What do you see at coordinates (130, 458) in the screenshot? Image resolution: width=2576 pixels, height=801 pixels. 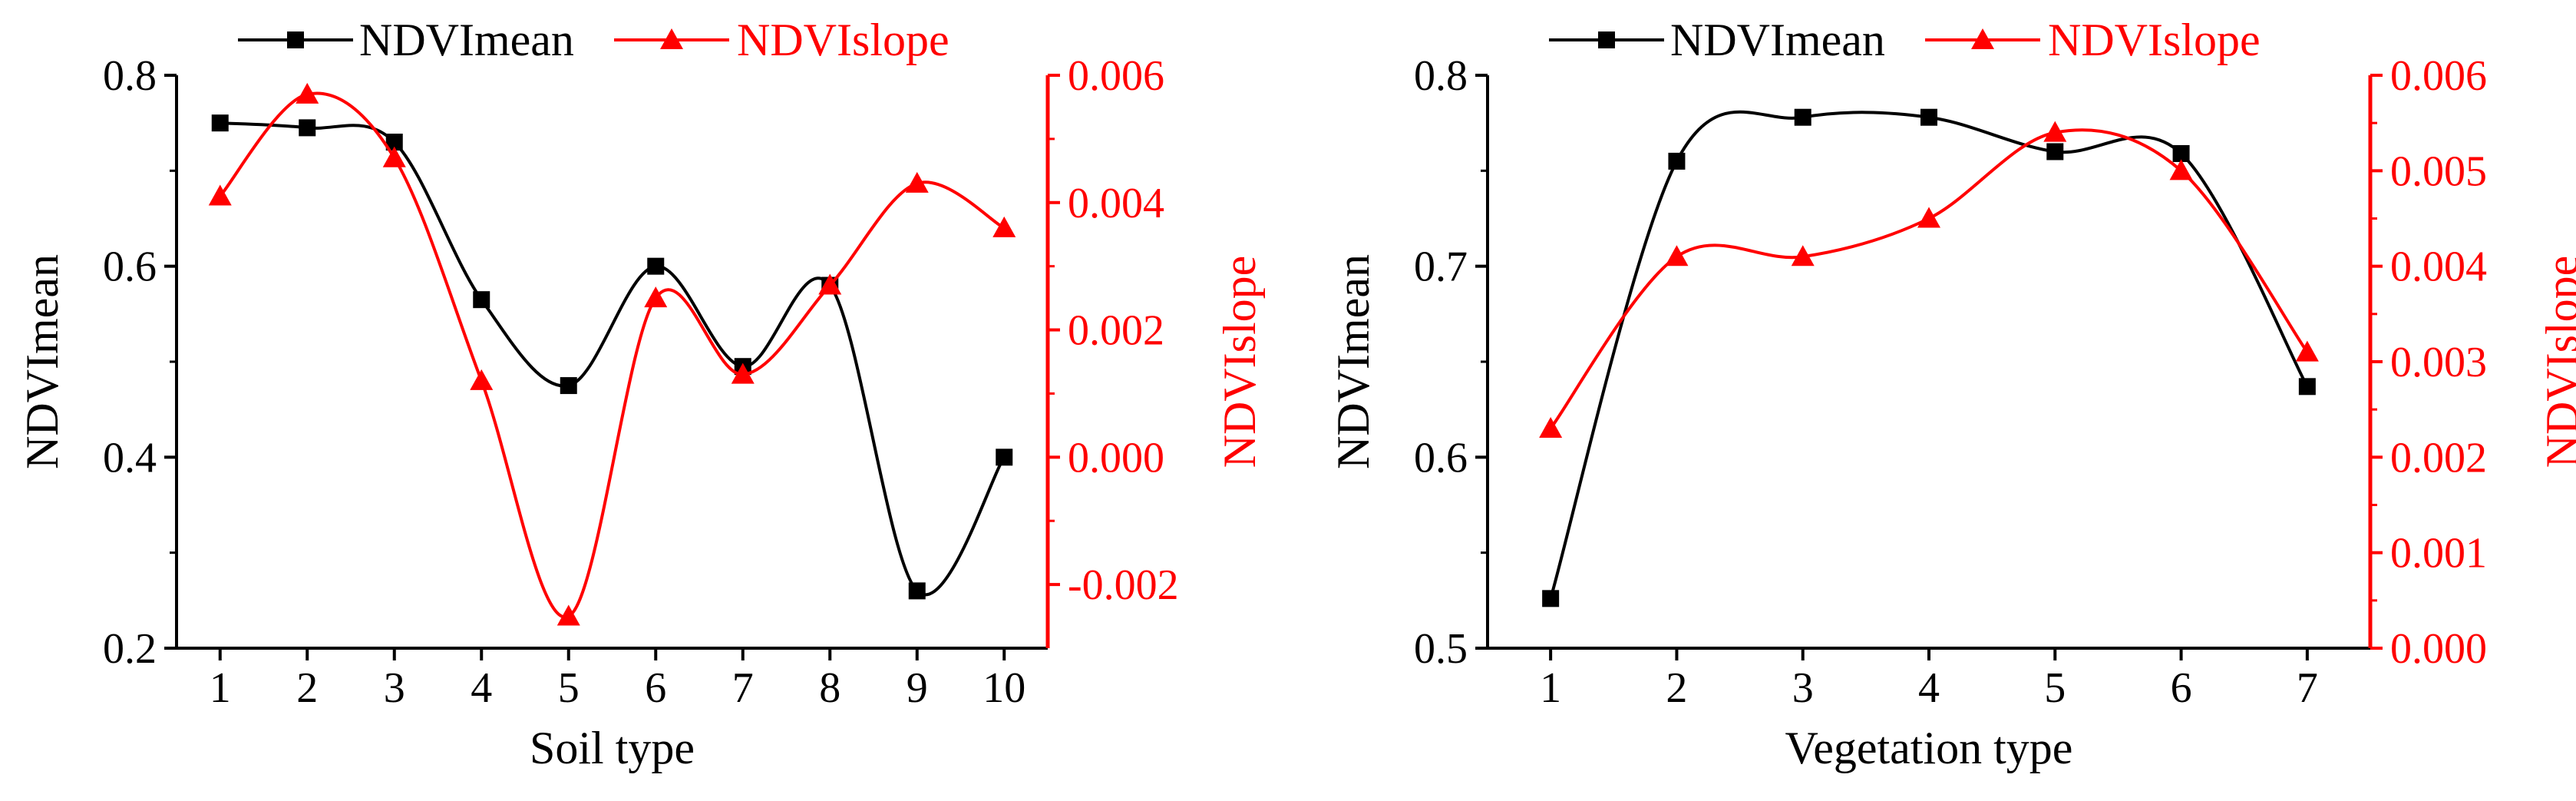 I see `left-y-tick-label: 0.4` at bounding box center [130, 458].